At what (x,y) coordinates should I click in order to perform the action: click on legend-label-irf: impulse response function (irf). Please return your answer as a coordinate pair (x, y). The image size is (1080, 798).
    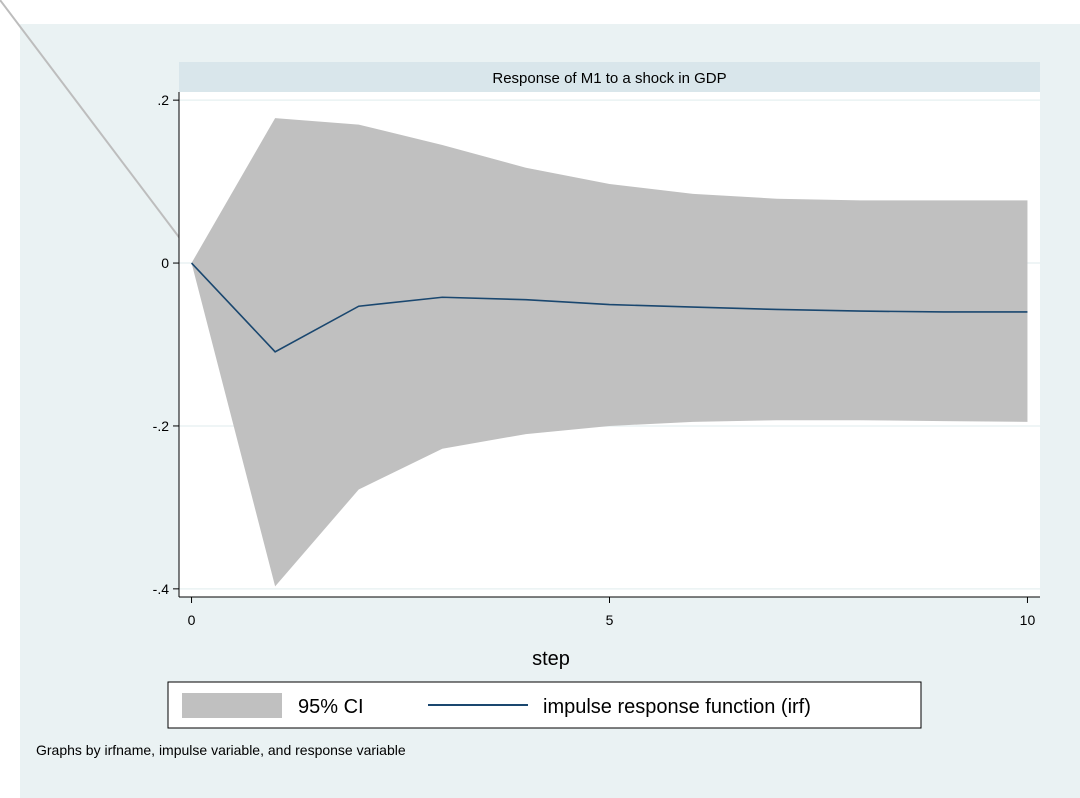
    Looking at the image, I should click on (677, 707).